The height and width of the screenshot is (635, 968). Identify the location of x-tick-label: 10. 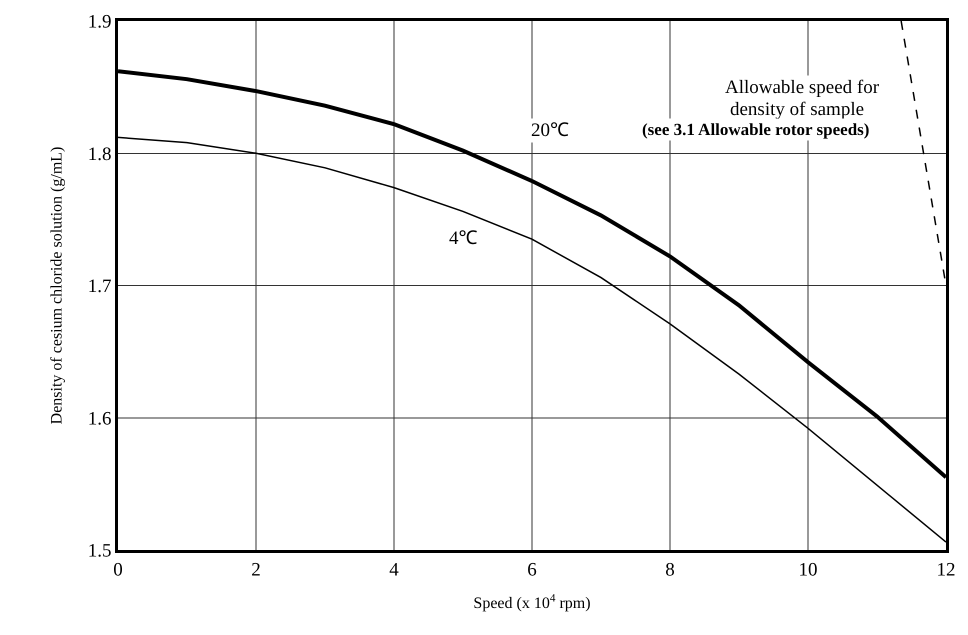
(808, 570).